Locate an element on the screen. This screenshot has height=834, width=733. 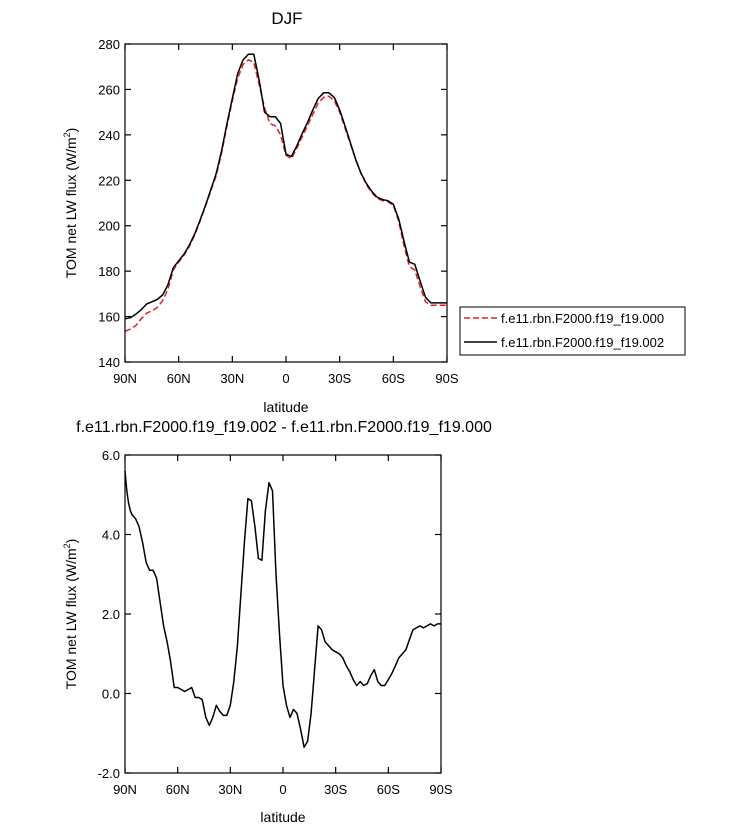
bottom-x-tick-label: 60N is located at coordinates (178, 789).